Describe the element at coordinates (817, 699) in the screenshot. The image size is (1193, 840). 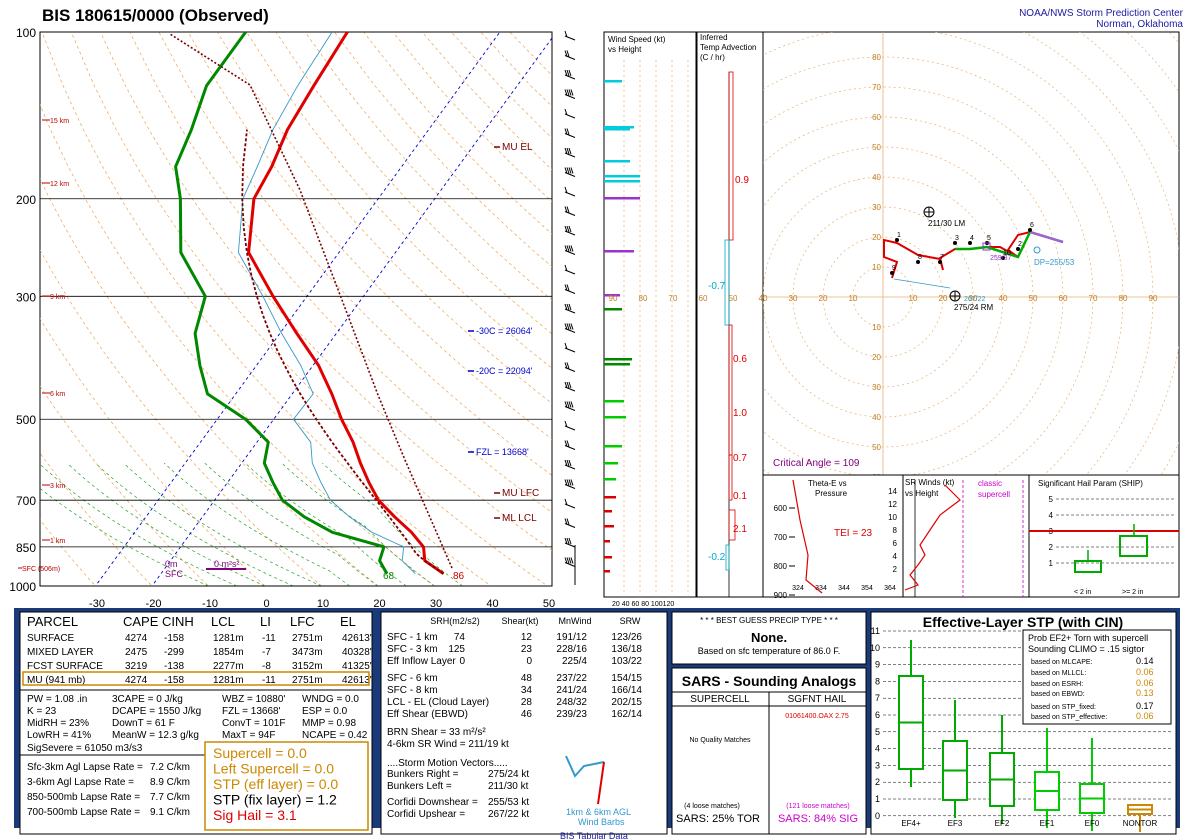
I see `sars-col2: SGFNT HAIL` at that location.